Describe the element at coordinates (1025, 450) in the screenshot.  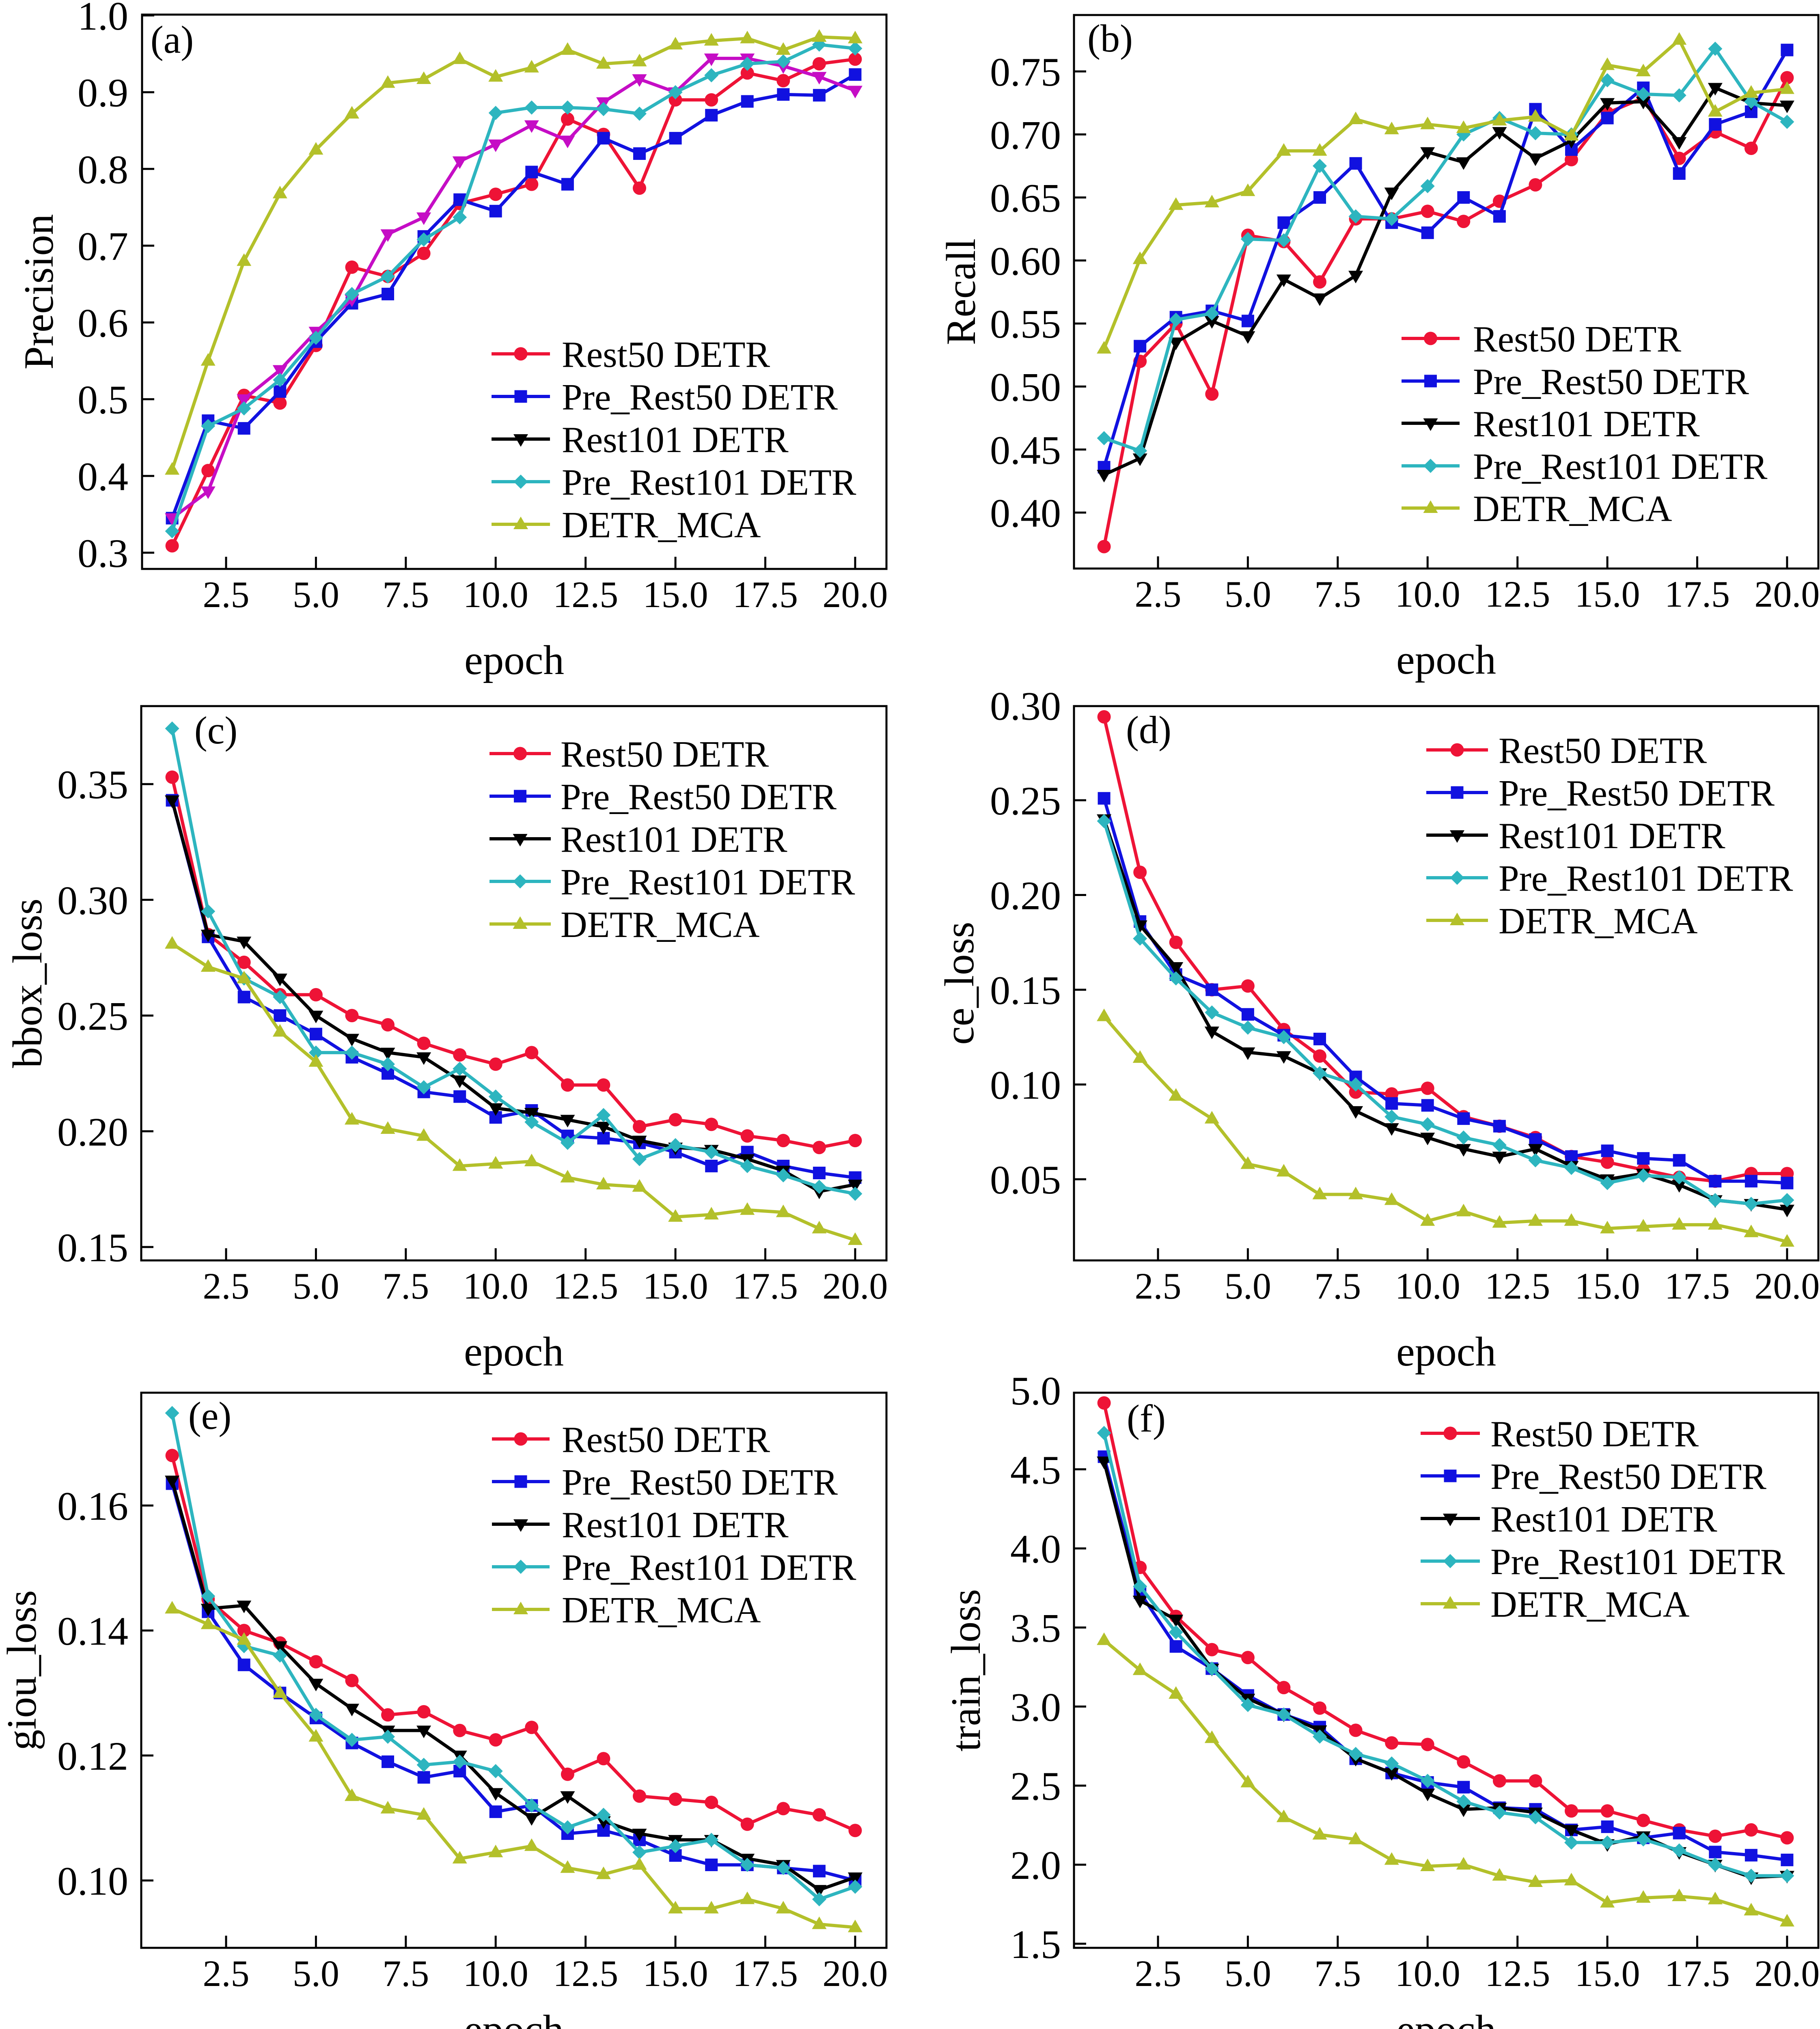
I see `svg-text: 0.45` at that location.